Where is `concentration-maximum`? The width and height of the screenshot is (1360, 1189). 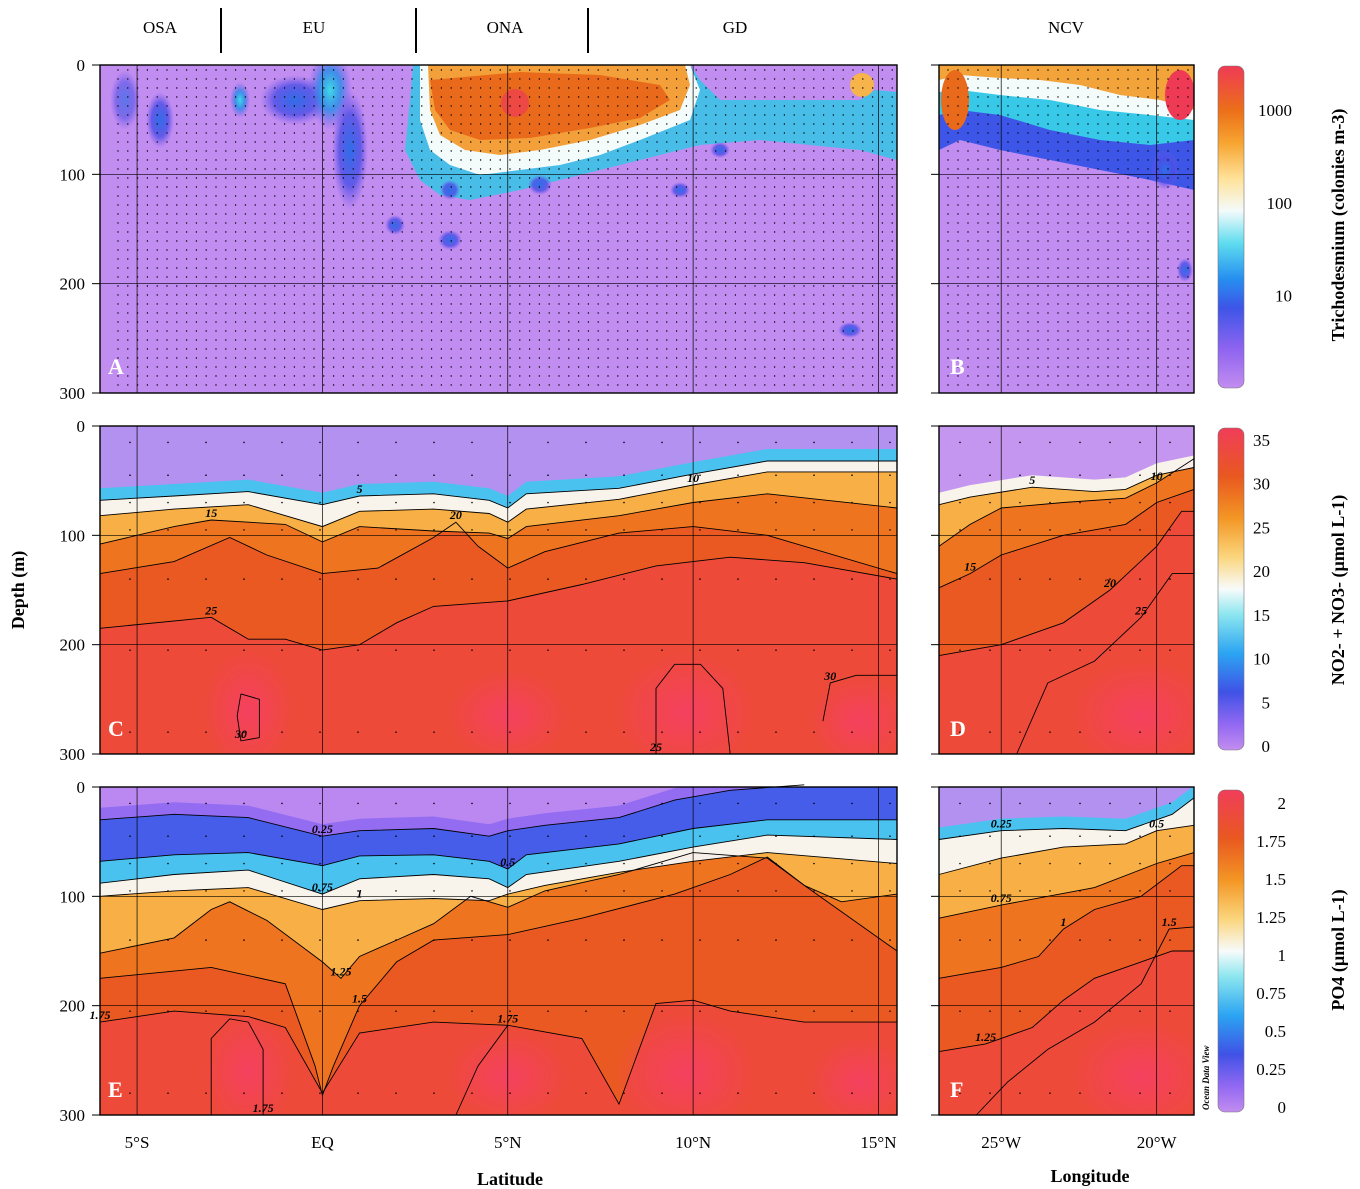 concentration-maximum is located at coordinates (248, 1063).